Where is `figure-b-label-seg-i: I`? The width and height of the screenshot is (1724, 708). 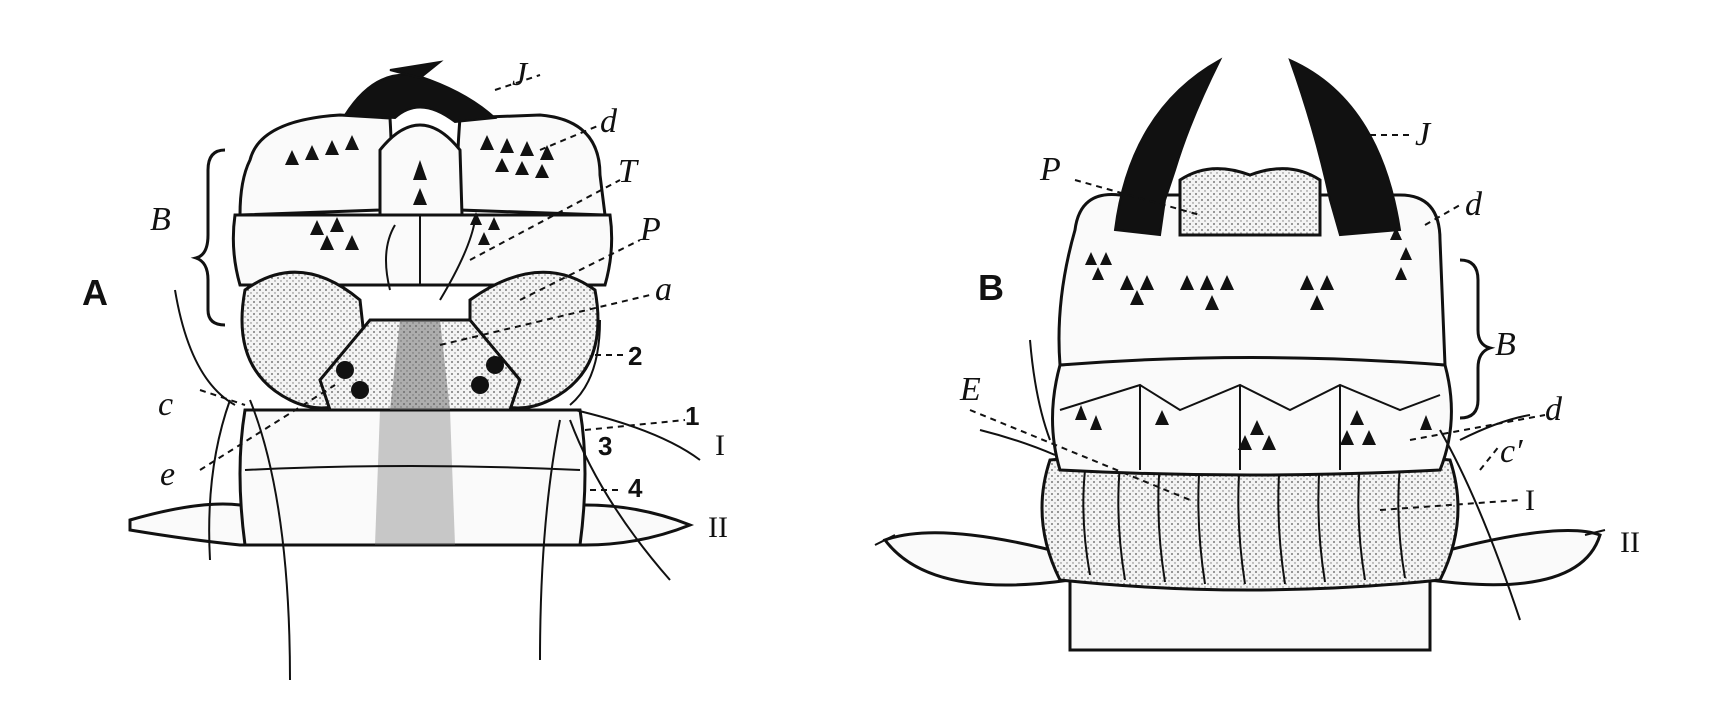
figure-b-label-seg-i: I is located at coordinates (1530, 500).